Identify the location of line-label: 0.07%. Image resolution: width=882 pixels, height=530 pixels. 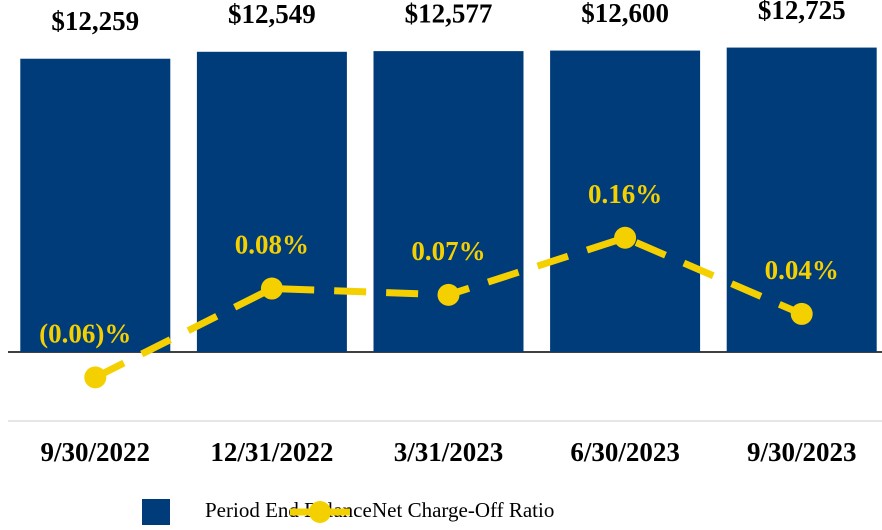
(448, 251).